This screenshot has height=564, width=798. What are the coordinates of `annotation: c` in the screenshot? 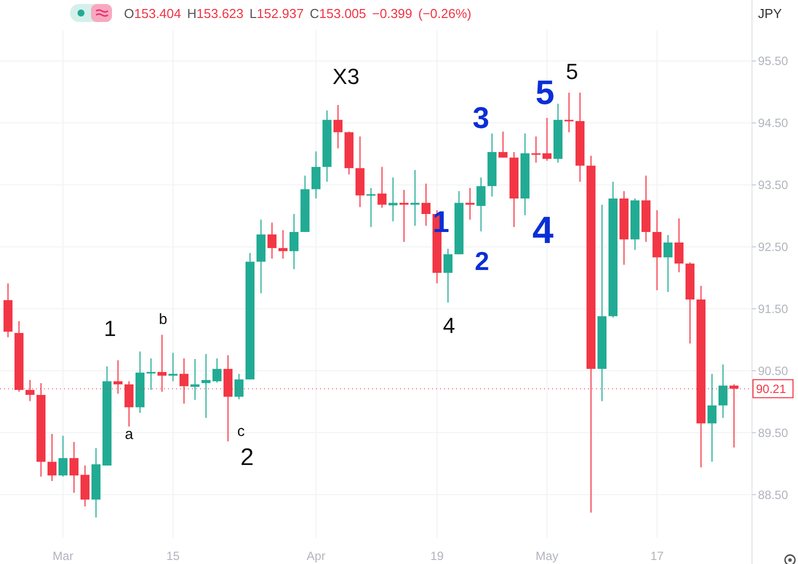 It's located at (241, 431).